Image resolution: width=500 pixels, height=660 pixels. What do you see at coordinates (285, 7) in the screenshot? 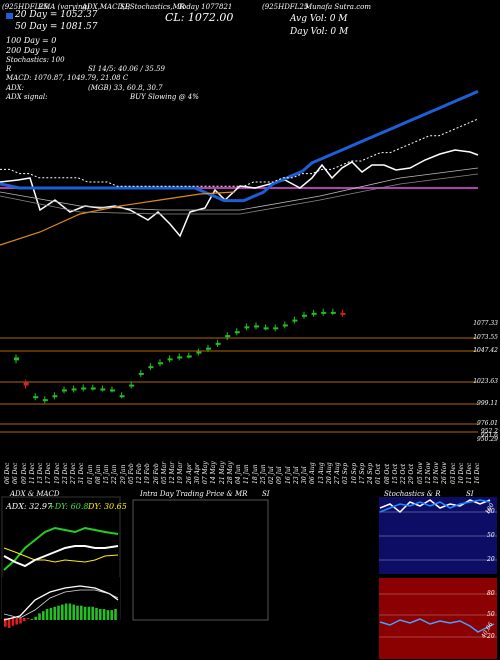
I see `header-symbol-2: (925HDFL25` at bounding box center [285, 7].